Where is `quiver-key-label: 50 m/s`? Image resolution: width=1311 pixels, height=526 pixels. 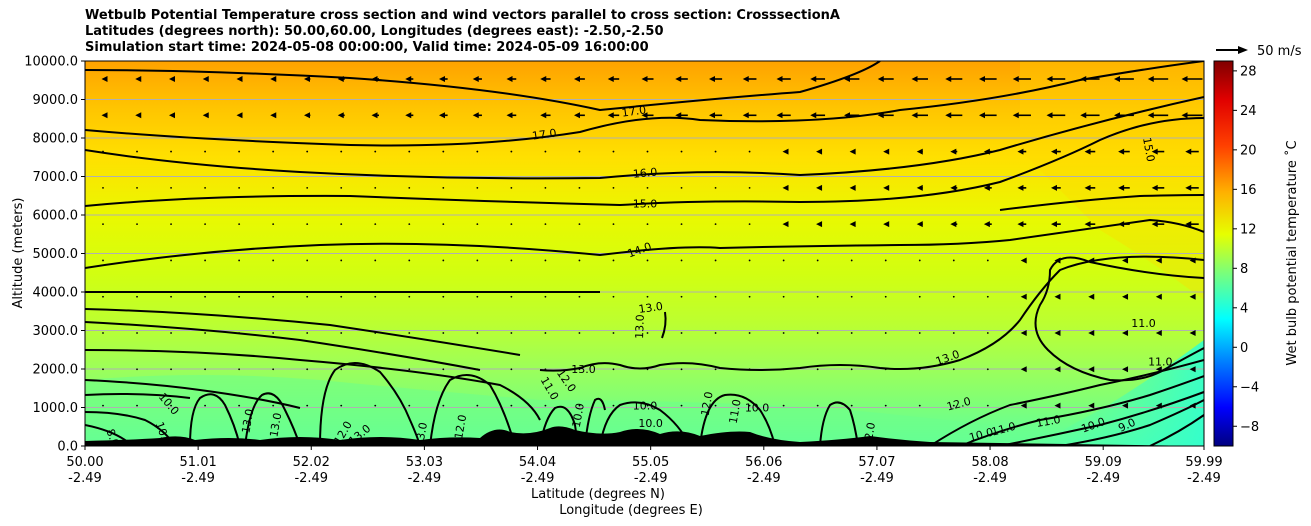 quiver-key-label: 50 m/s is located at coordinates (1279, 51).